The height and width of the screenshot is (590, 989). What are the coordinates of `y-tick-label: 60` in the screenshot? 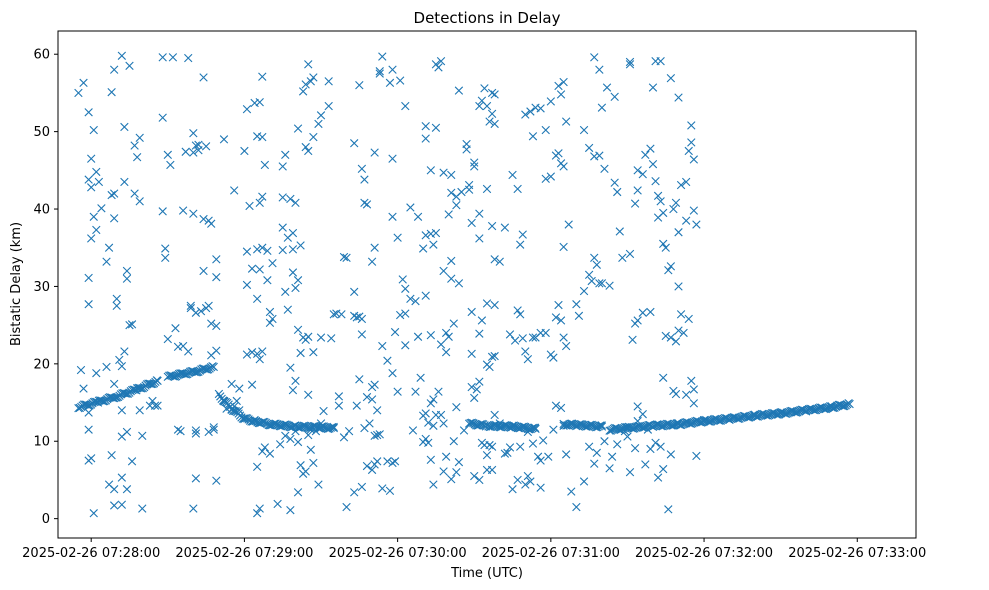 It's located at (41, 55).